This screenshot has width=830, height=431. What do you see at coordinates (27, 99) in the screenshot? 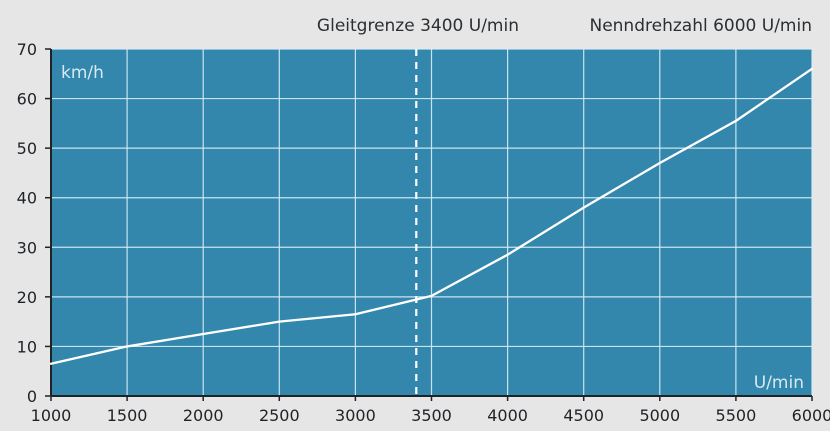
I see `y-tick-label: 60` at bounding box center [27, 99].